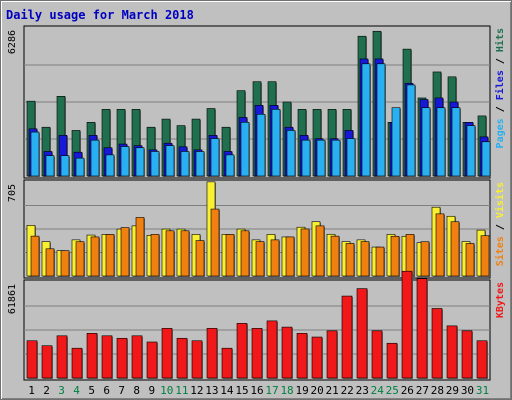 The height and width of the screenshot is (400, 512). I want to click on legend-pages: Pages, so click(500, 133).